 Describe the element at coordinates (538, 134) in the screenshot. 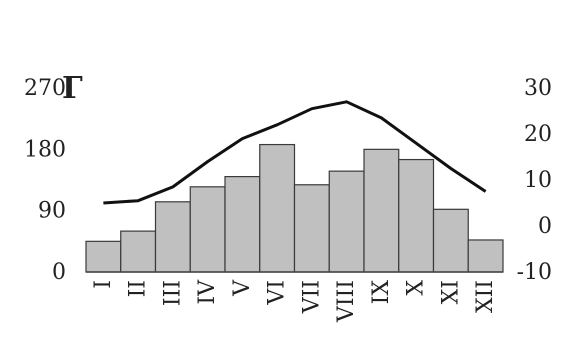

I see `right-tick-label: 20` at that location.